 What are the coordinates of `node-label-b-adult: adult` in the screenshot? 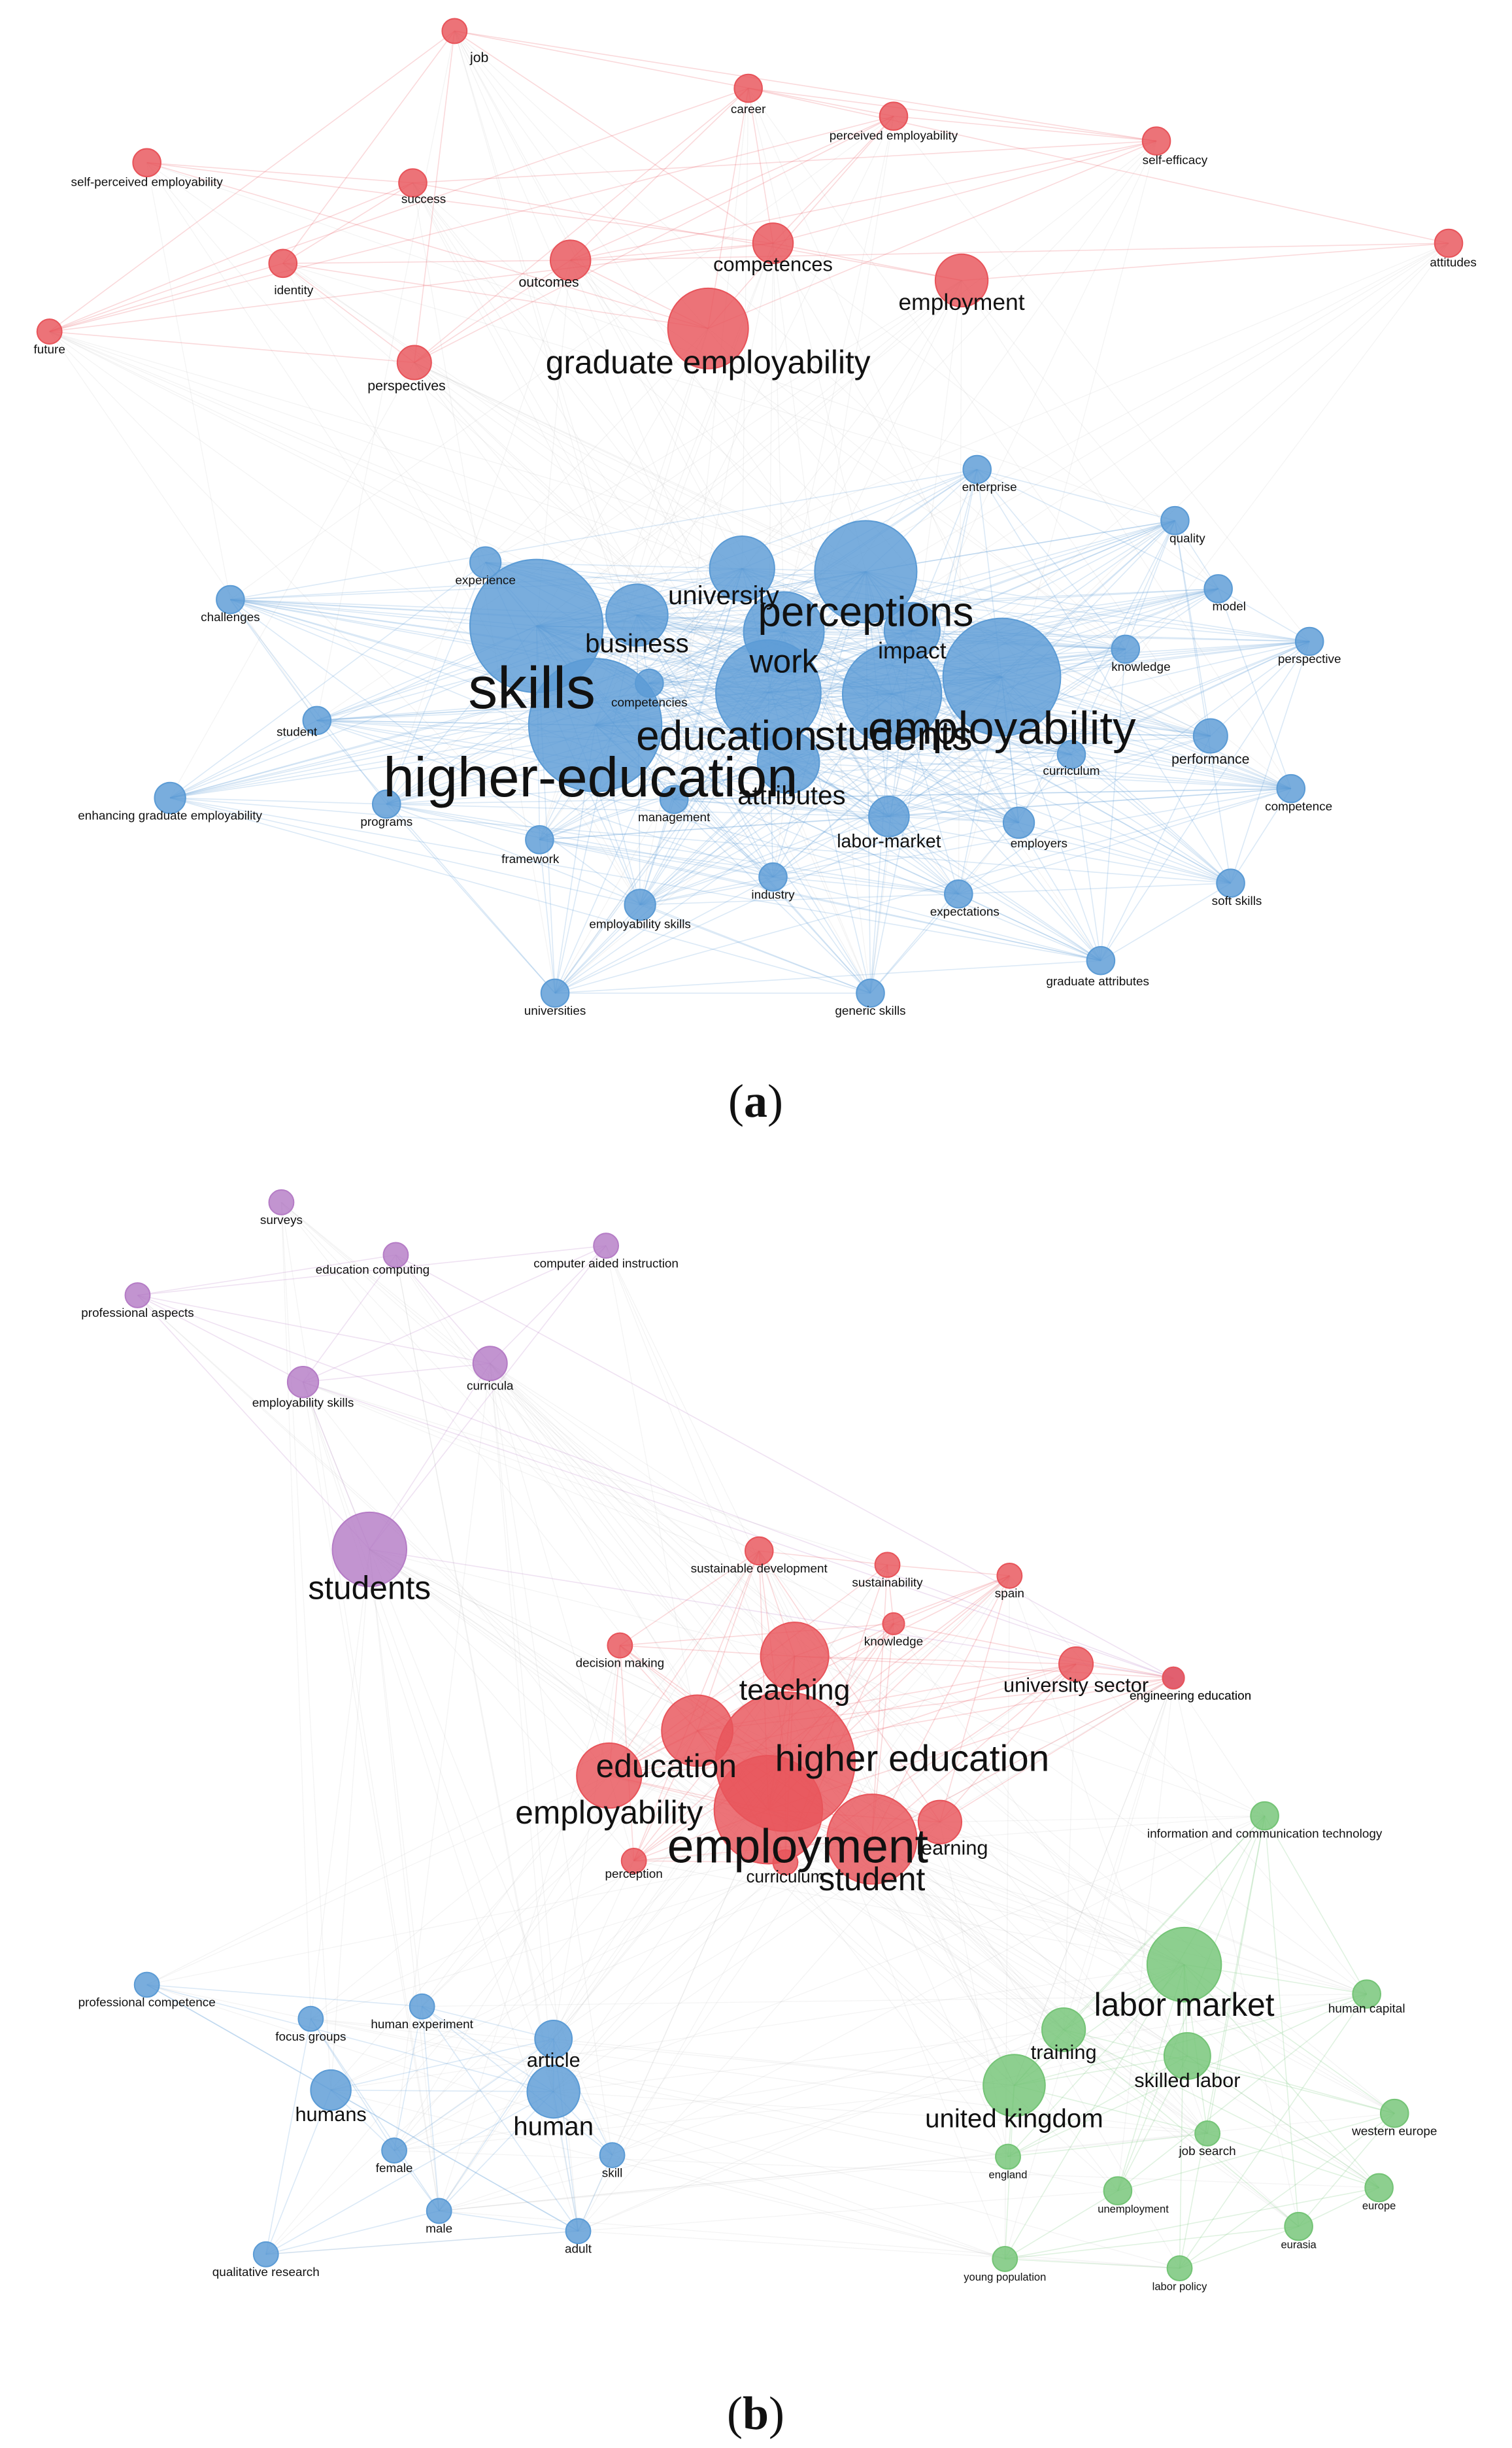 It's located at (578, 2249).